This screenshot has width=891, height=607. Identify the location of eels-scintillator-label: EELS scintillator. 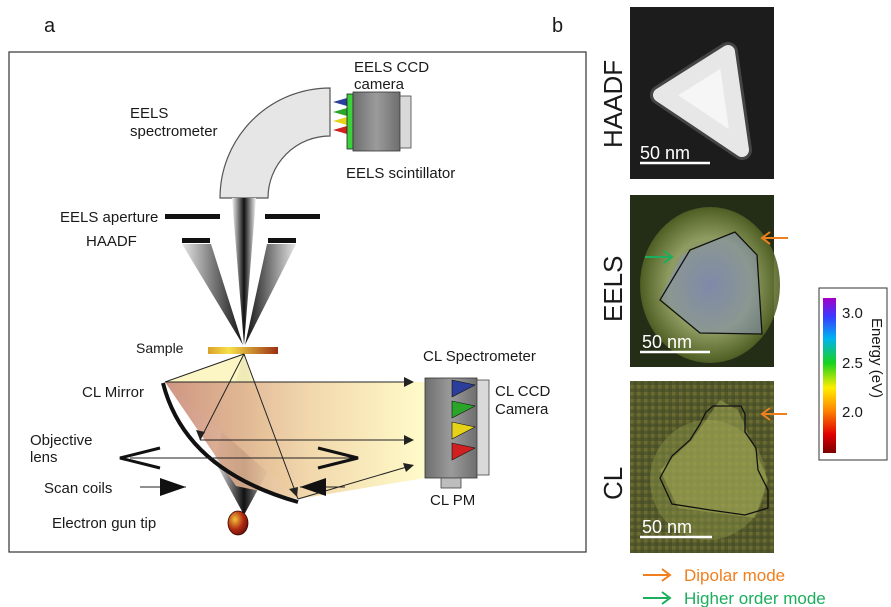
(400, 173).